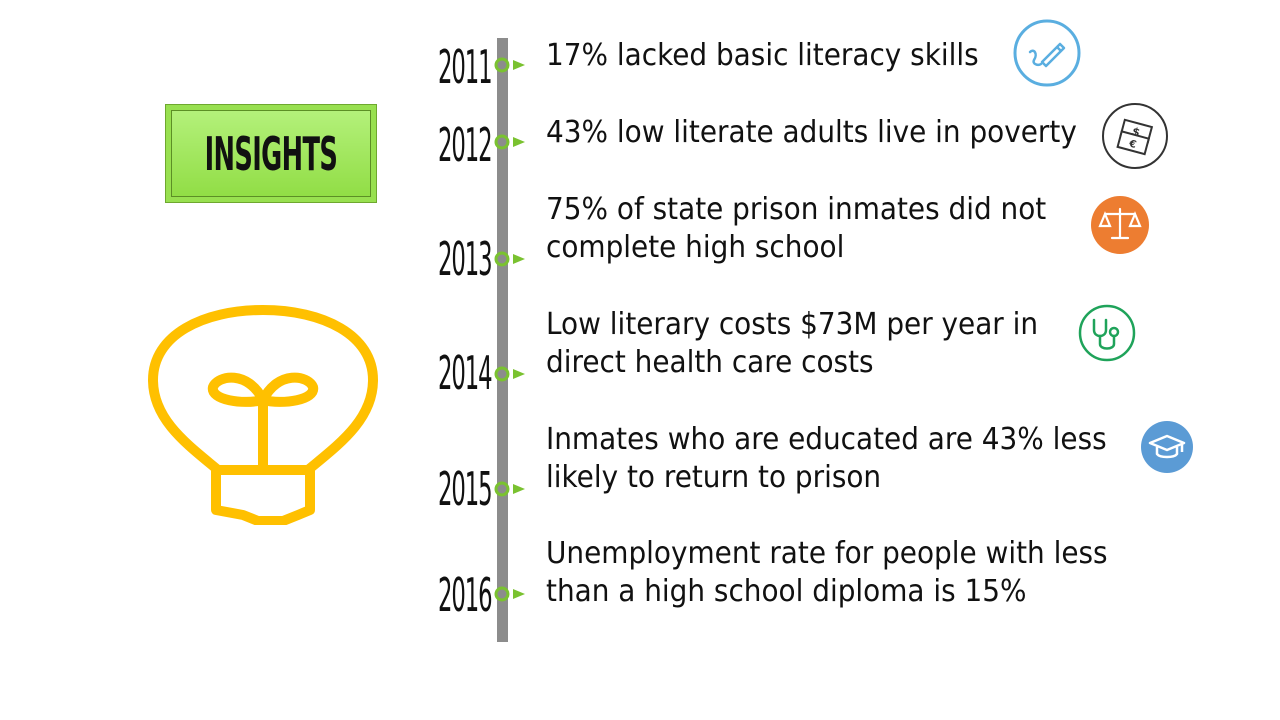 The height and width of the screenshot is (720, 1280). What do you see at coordinates (1167, 447) in the screenshot?
I see `graduation-cap-icon` at bounding box center [1167, 447].